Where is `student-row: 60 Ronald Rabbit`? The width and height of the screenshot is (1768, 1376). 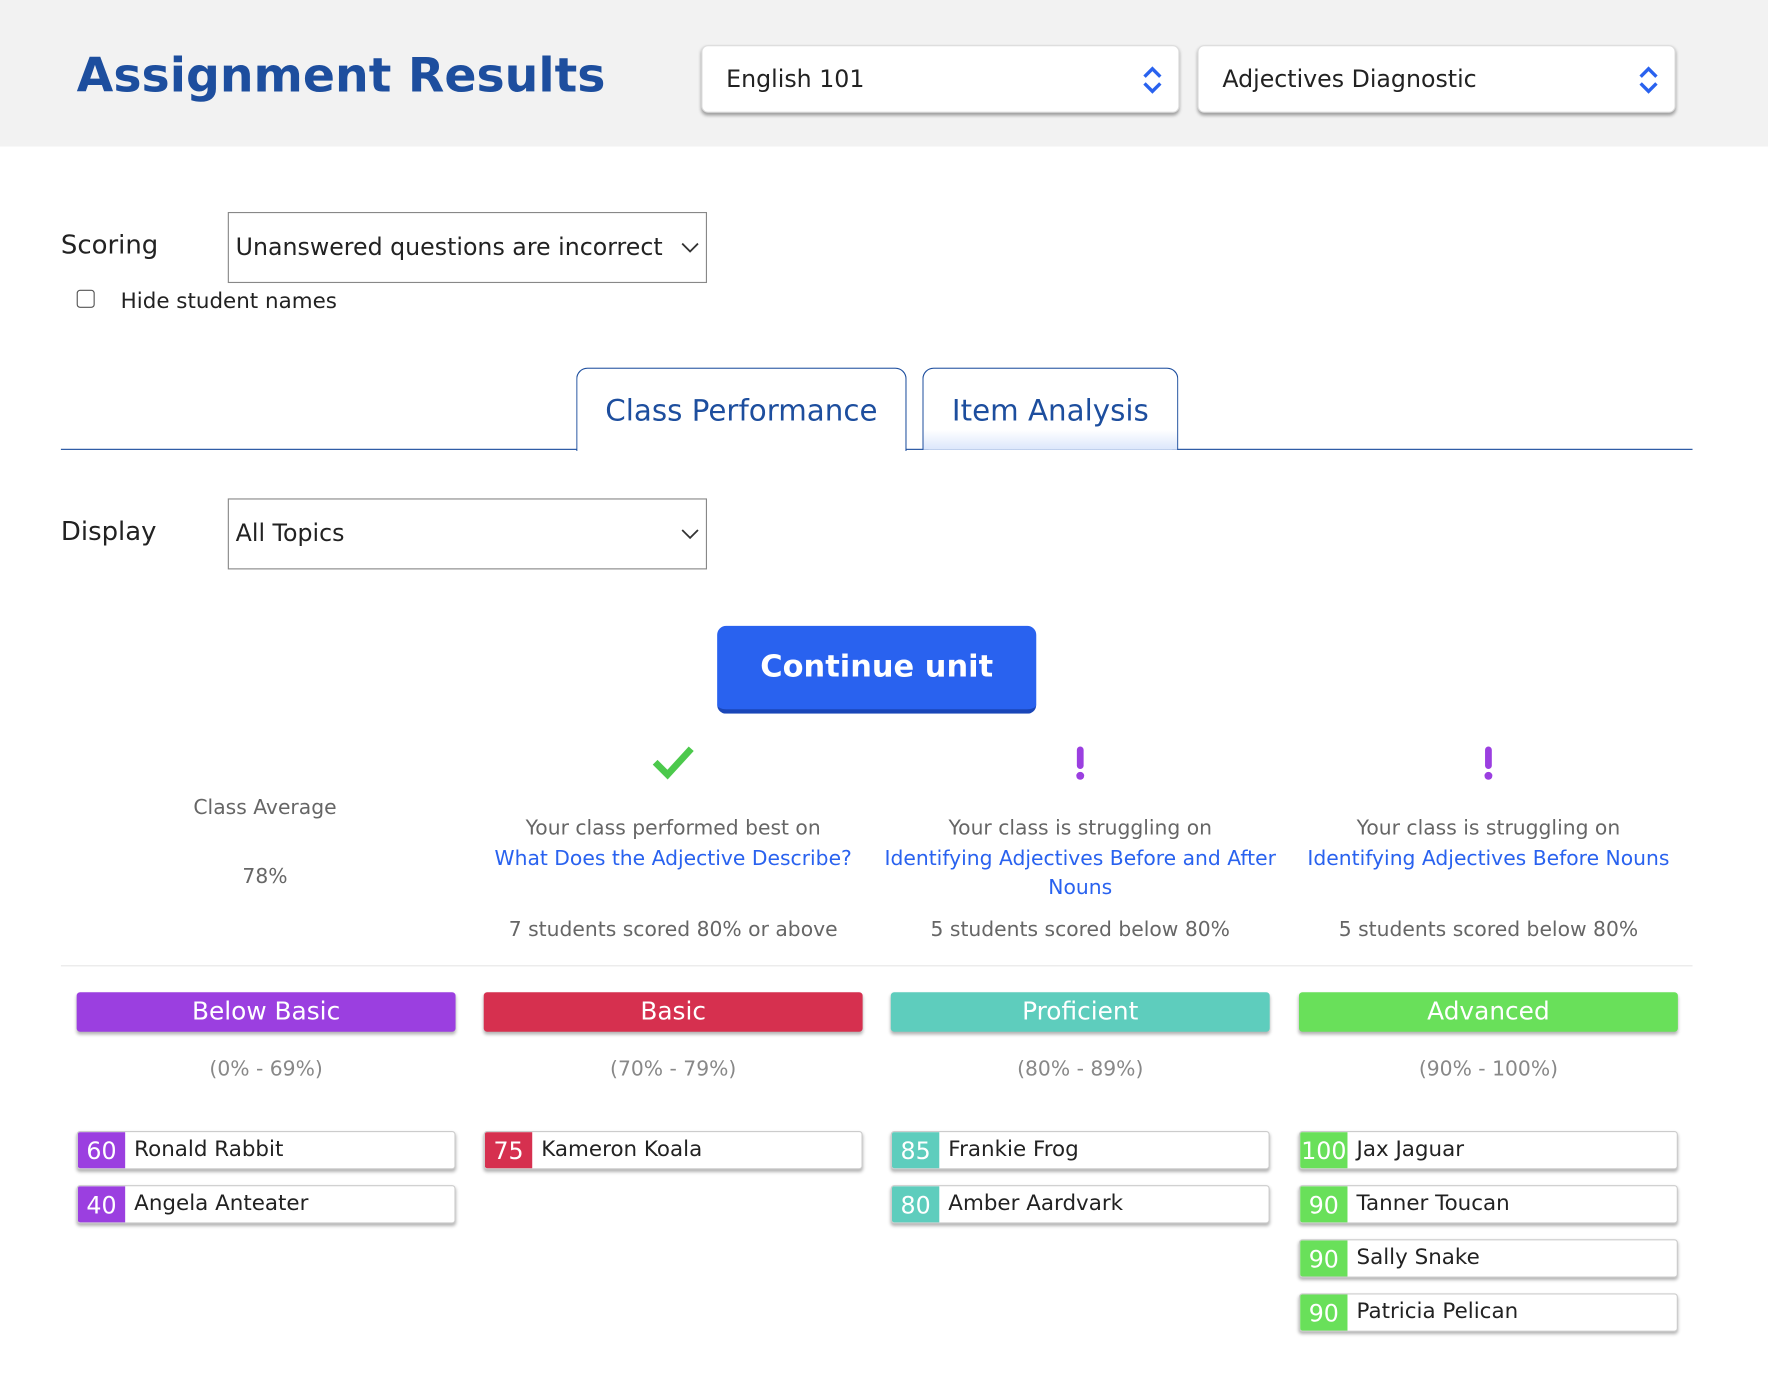 student-row: 60 Ronald Rabbit is located at coordinates (266, 1150).